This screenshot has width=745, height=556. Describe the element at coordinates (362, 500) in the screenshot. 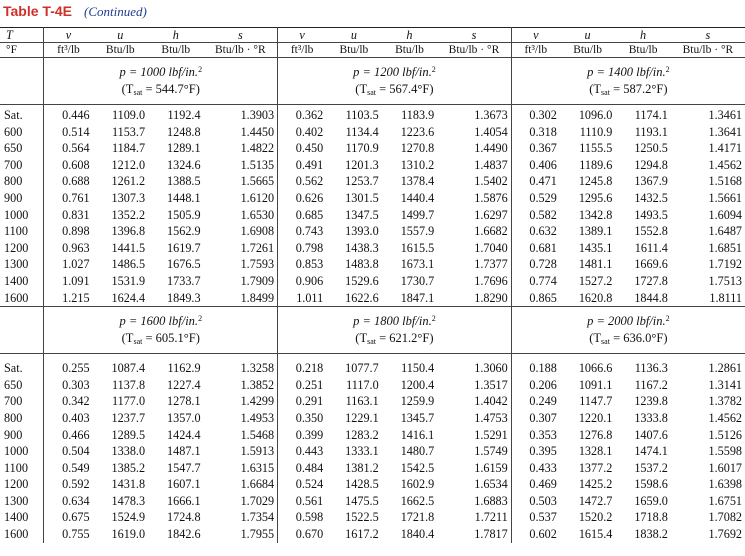

I see `u-cell: 1475.5` at that location.